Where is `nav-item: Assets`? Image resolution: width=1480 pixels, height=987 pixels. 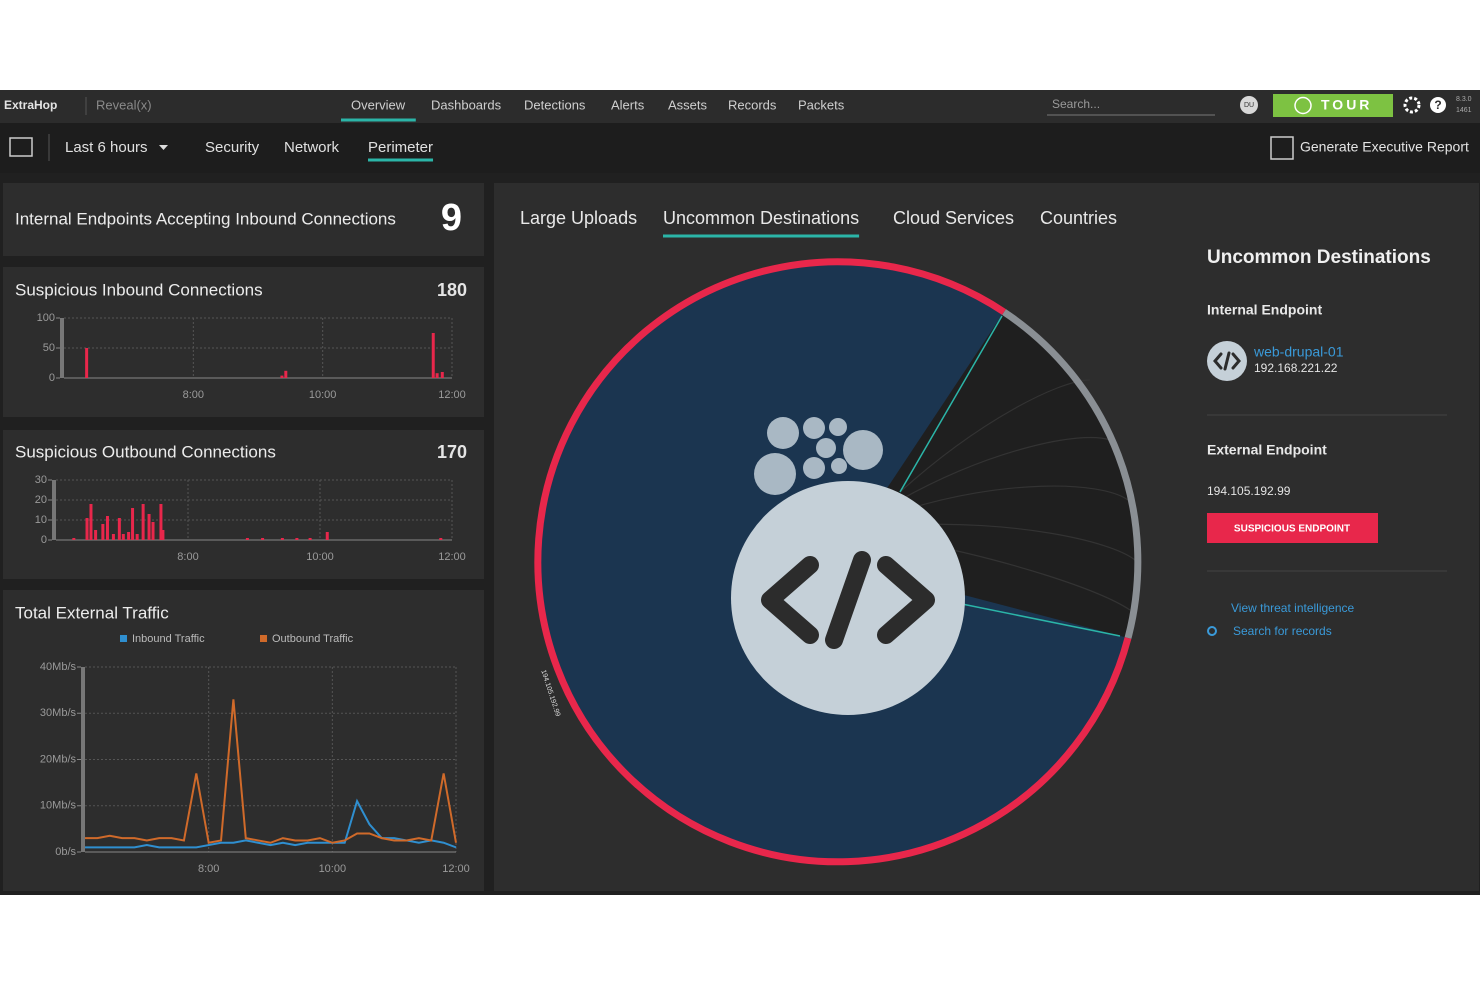 nav-item: Assets is located at coordinates (688, 104).